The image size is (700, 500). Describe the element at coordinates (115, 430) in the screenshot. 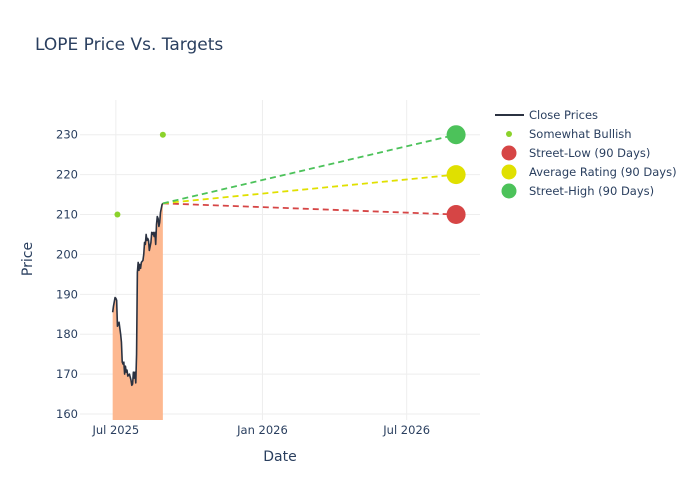

I see `x-tick-label: Jul 2025` at that location.